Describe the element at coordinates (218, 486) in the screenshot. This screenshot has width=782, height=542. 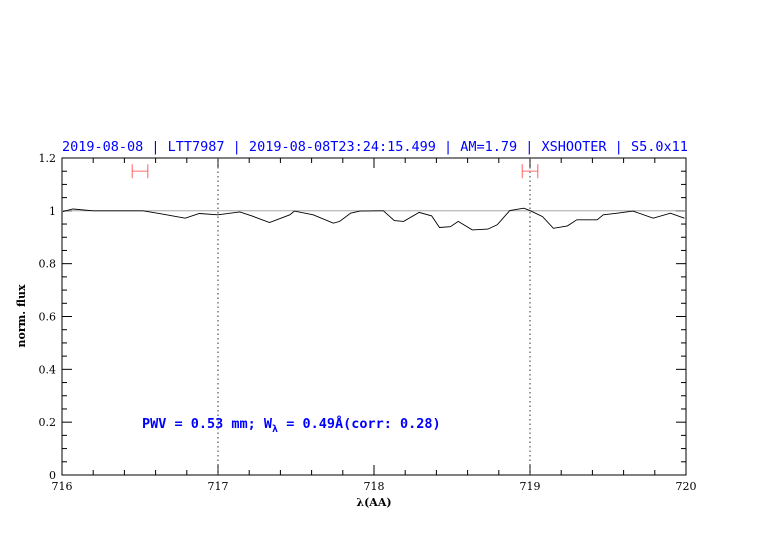
I see `x-tick-label: 717` at that location.